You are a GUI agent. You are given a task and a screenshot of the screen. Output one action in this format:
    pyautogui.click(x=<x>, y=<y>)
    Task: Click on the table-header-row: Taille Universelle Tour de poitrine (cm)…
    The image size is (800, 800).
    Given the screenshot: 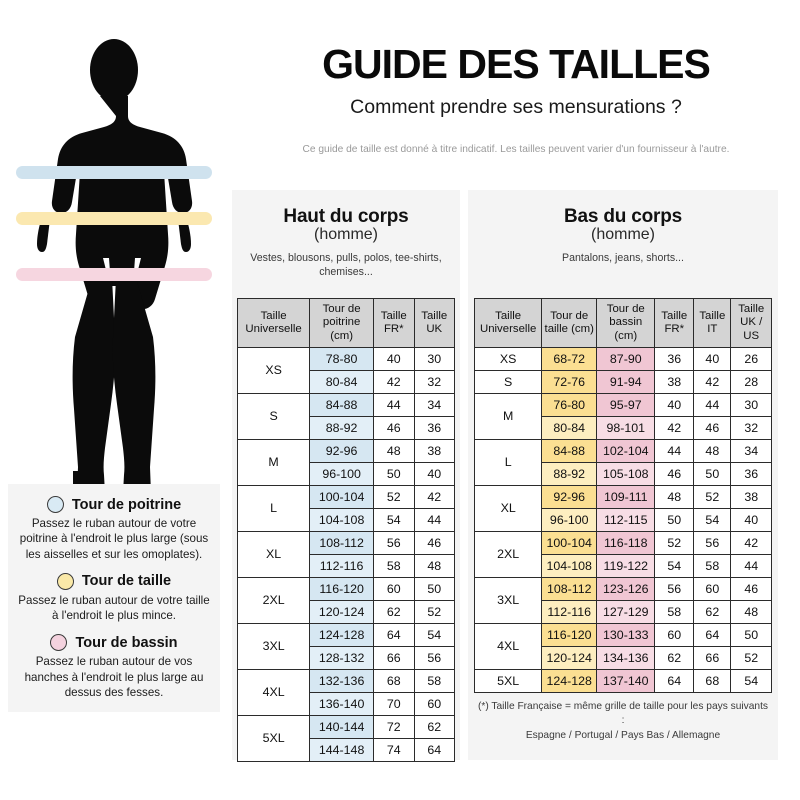 What is the action you would take?
    pyautogui.click(x=345, y=323)
    